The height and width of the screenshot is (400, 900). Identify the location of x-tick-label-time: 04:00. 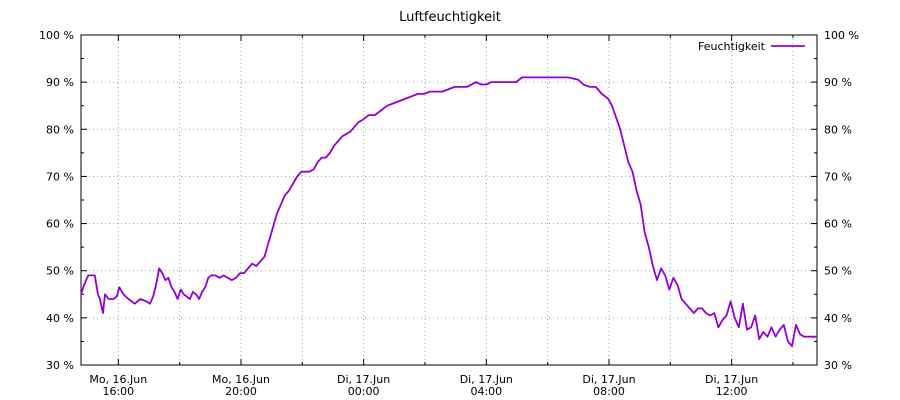
(486, 391).